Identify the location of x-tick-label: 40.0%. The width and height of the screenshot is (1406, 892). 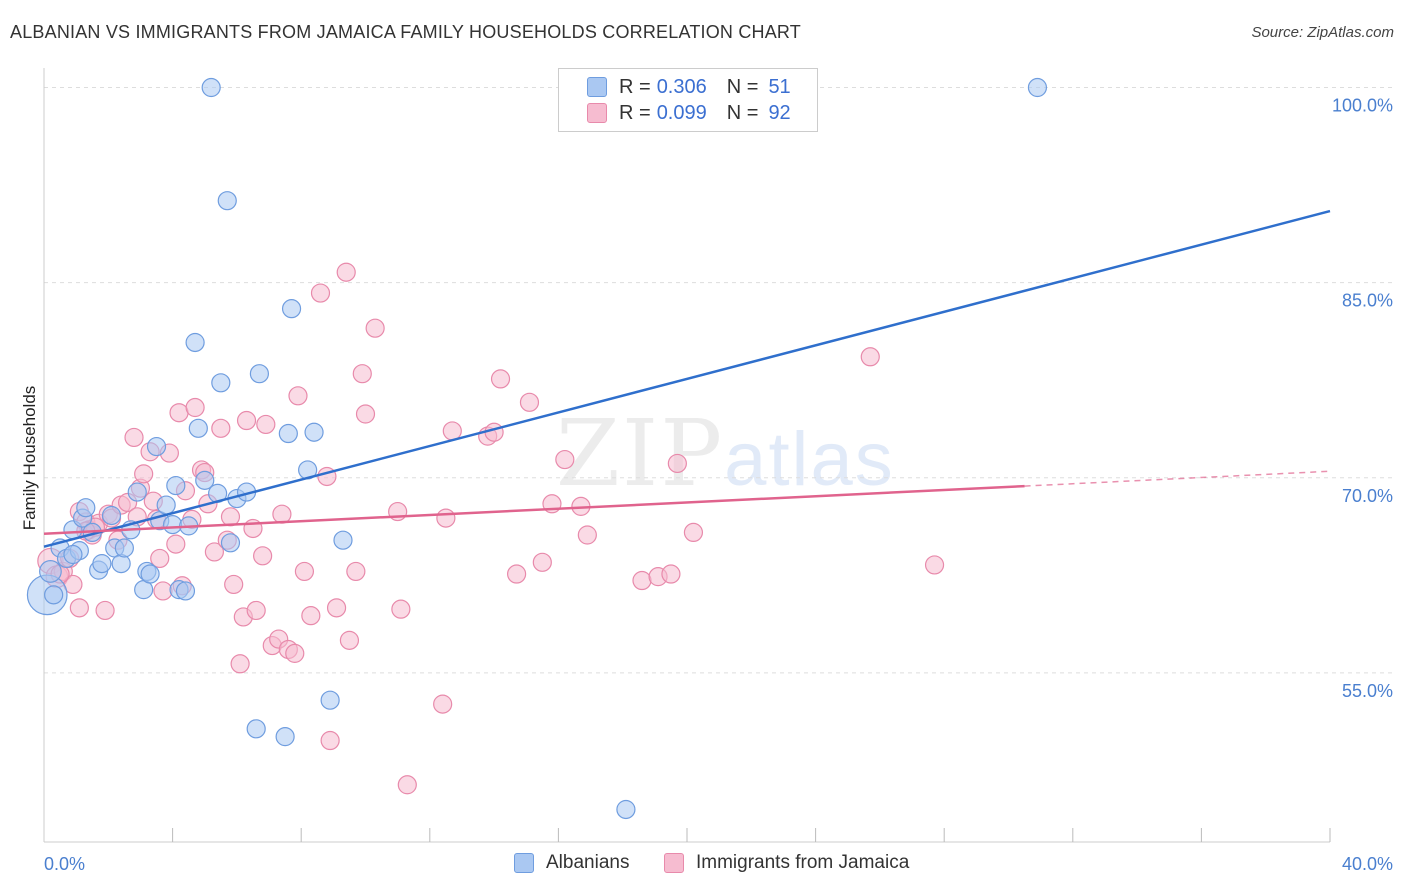
(1367, 864).